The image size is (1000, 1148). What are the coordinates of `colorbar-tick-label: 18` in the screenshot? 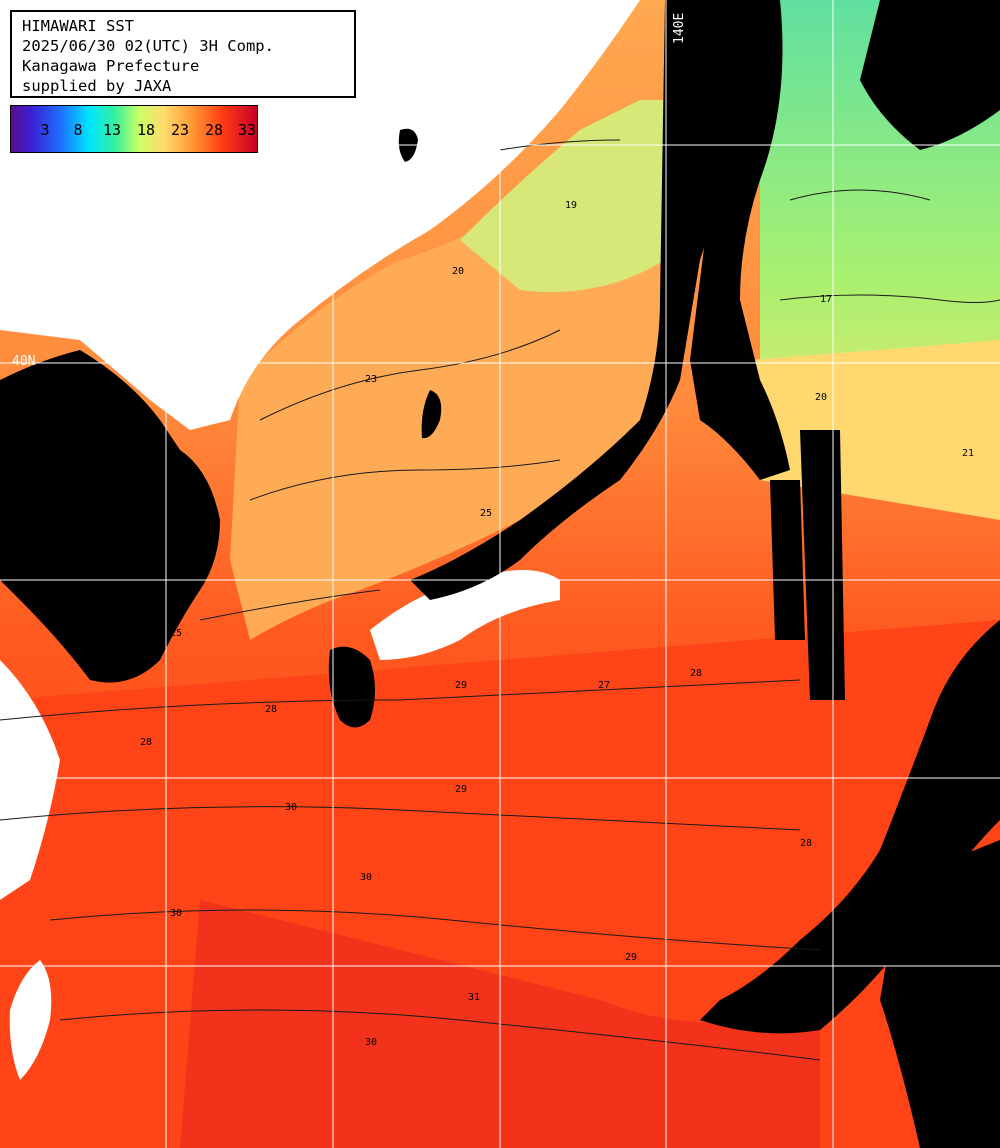 It's located at (146, 130).